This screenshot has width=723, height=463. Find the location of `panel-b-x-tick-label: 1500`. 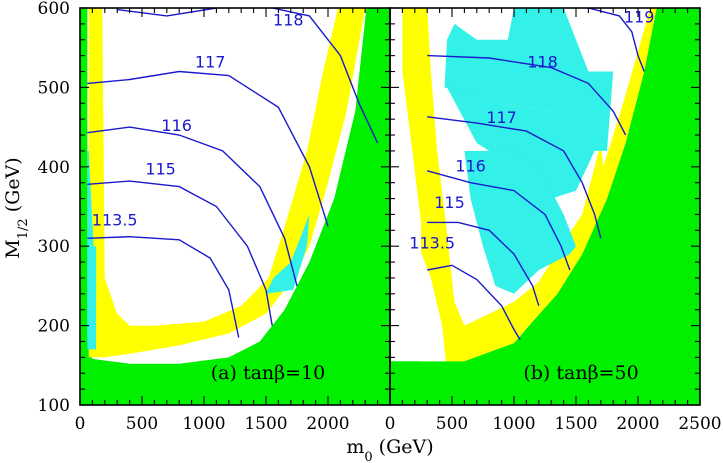

panel-b-x-tick-label: 1500 is located at coordinates (575, 424).